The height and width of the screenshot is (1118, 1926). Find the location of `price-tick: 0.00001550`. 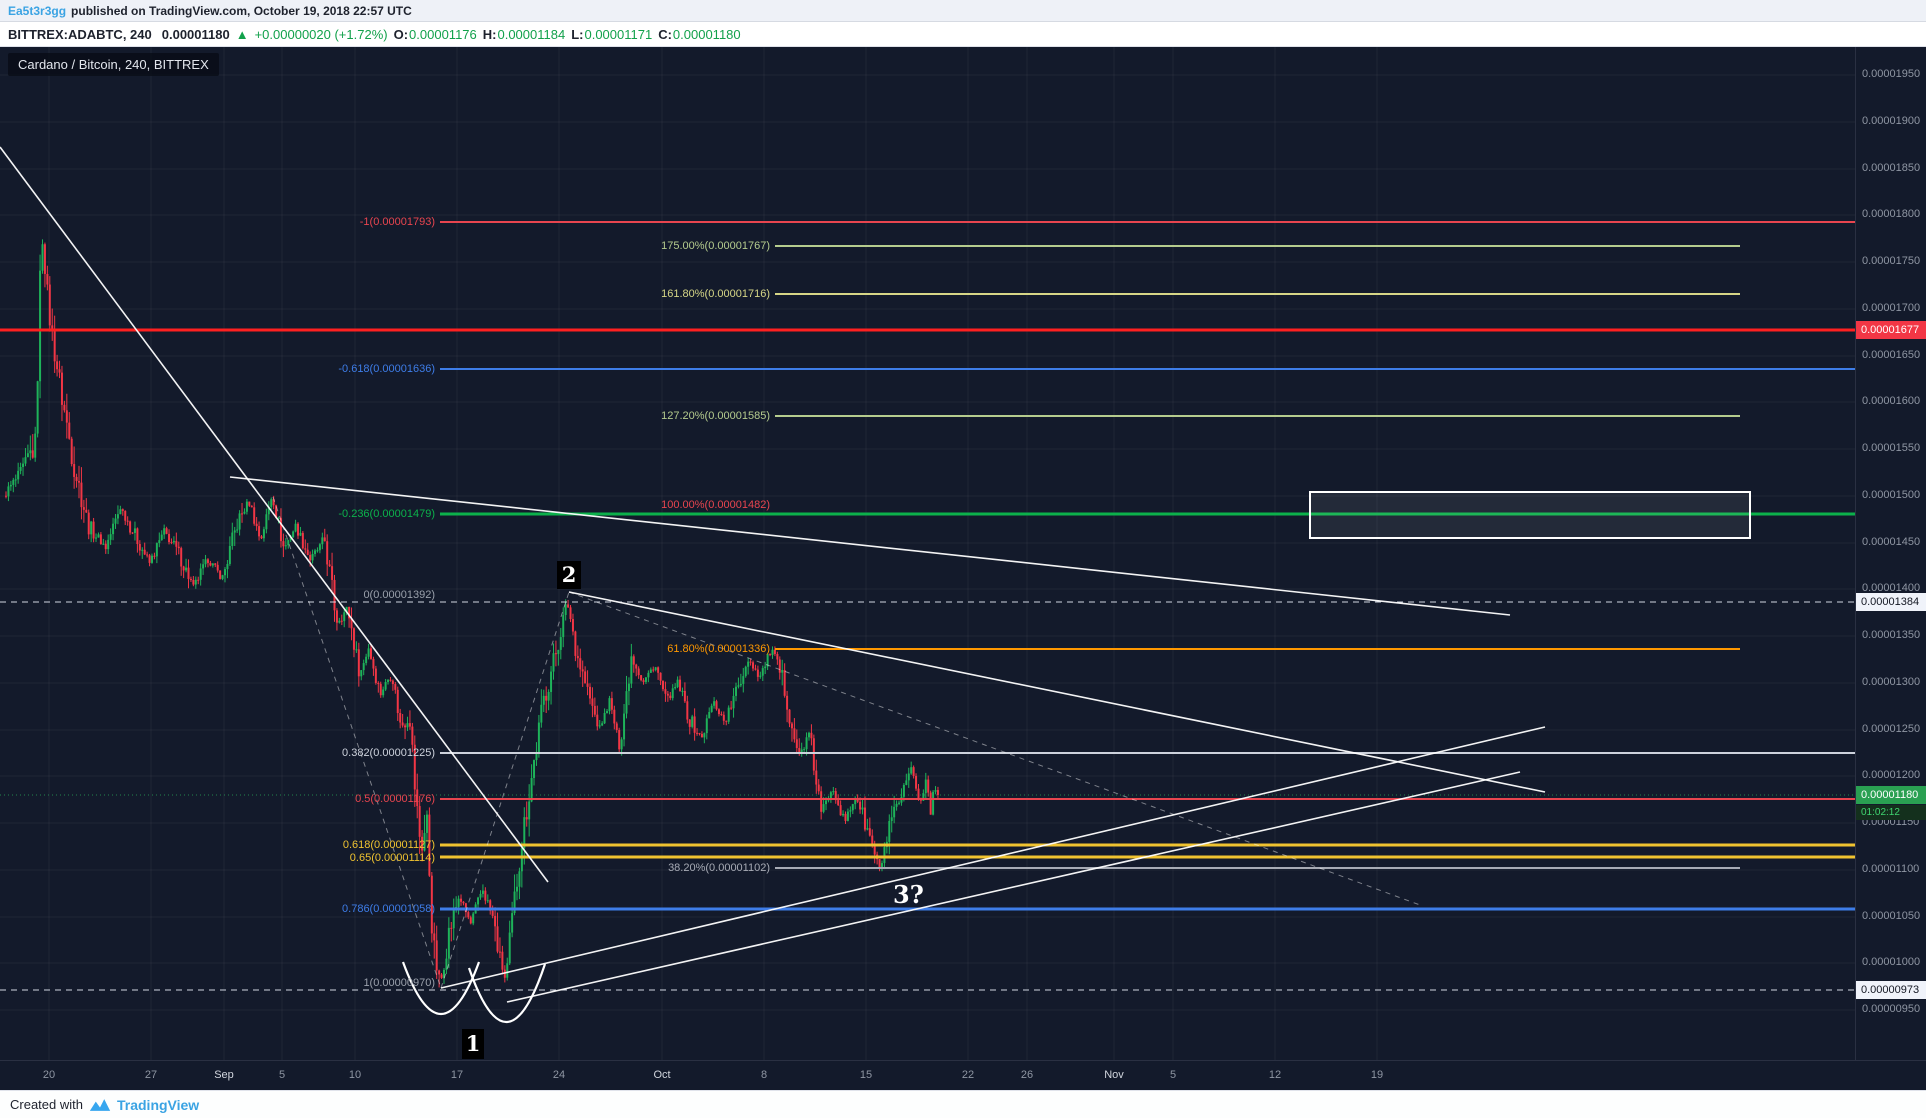

price-tick: 0.00001550 is located at coordinates (1891, 448).